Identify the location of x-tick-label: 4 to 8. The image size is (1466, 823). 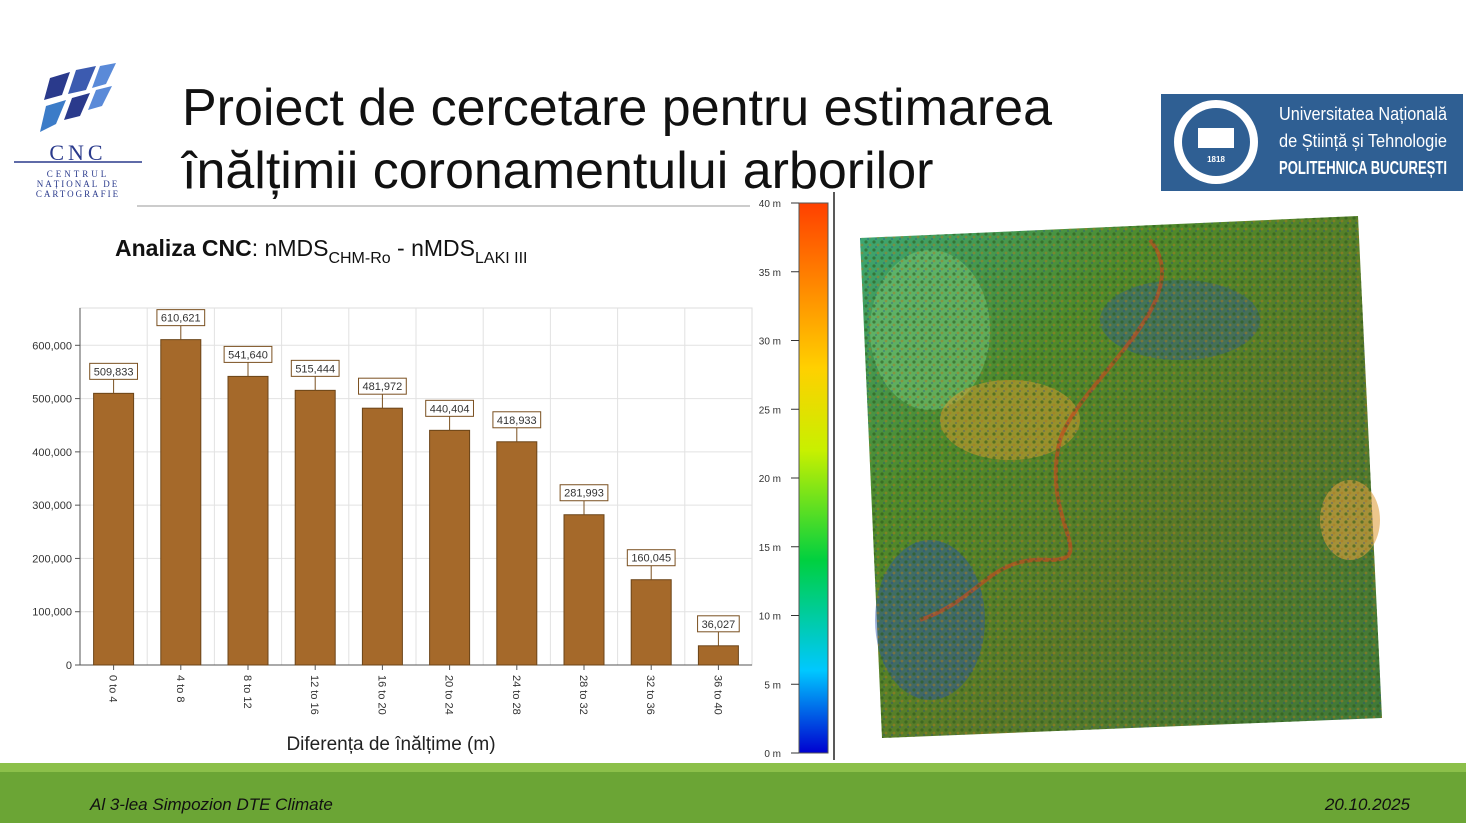
(180, 689).